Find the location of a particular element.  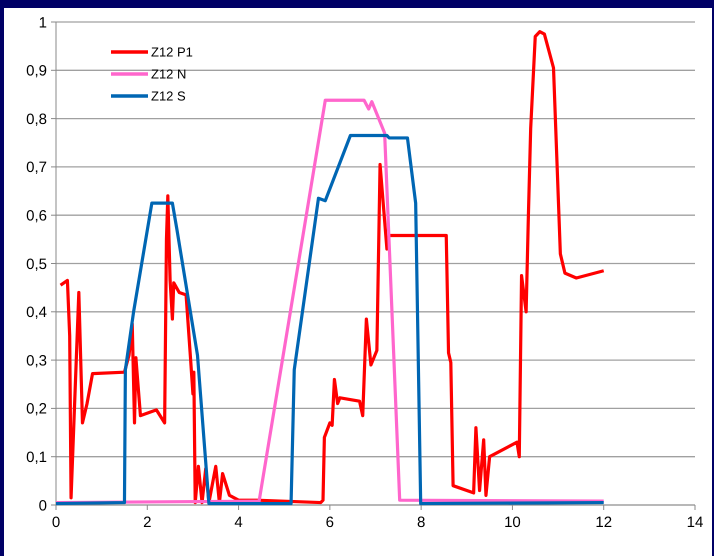

y-tick-label: 0,6 is located at coordinates (36, 215).